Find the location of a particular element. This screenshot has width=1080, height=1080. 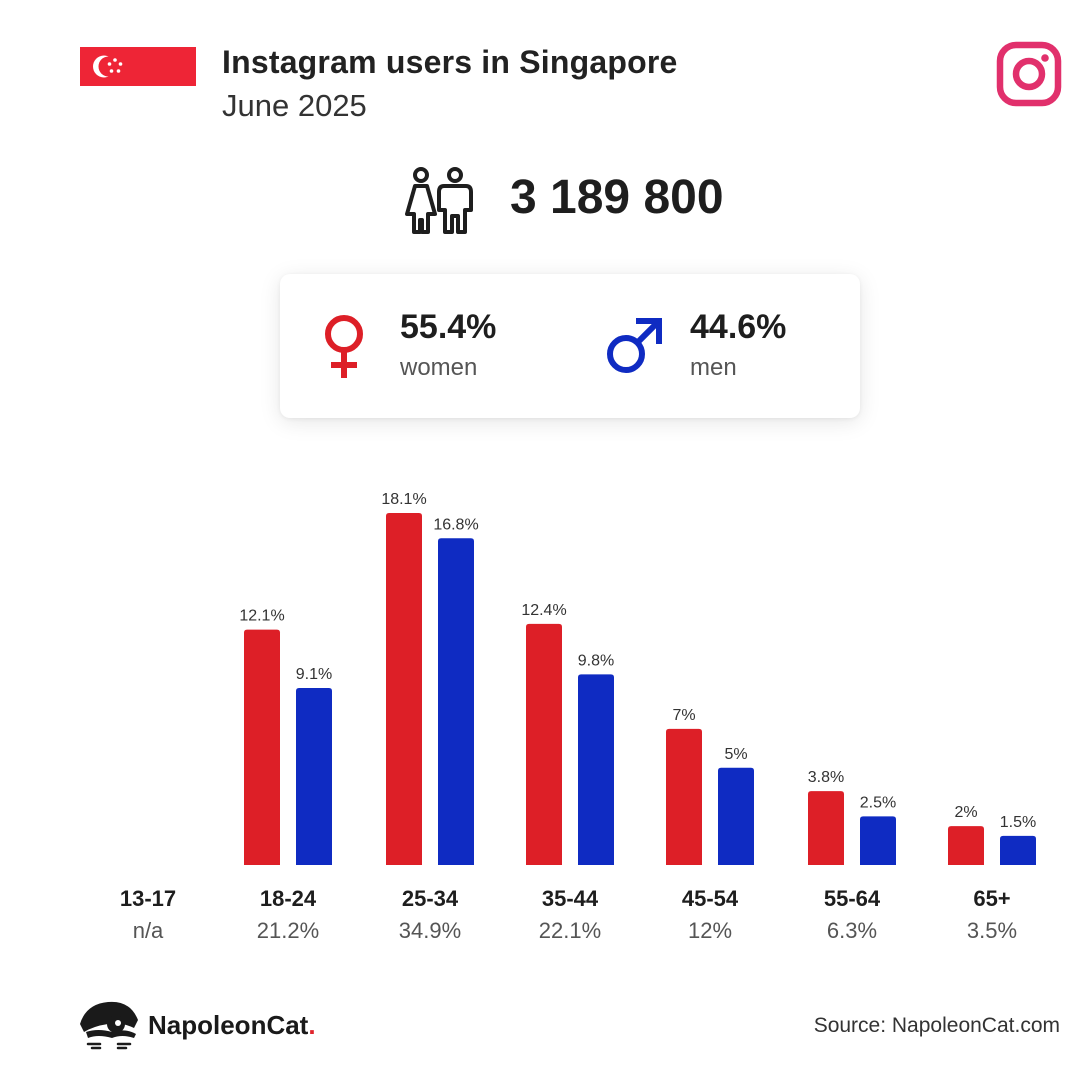

men-percentage: 44.6% is located at coordinates (738, 327).